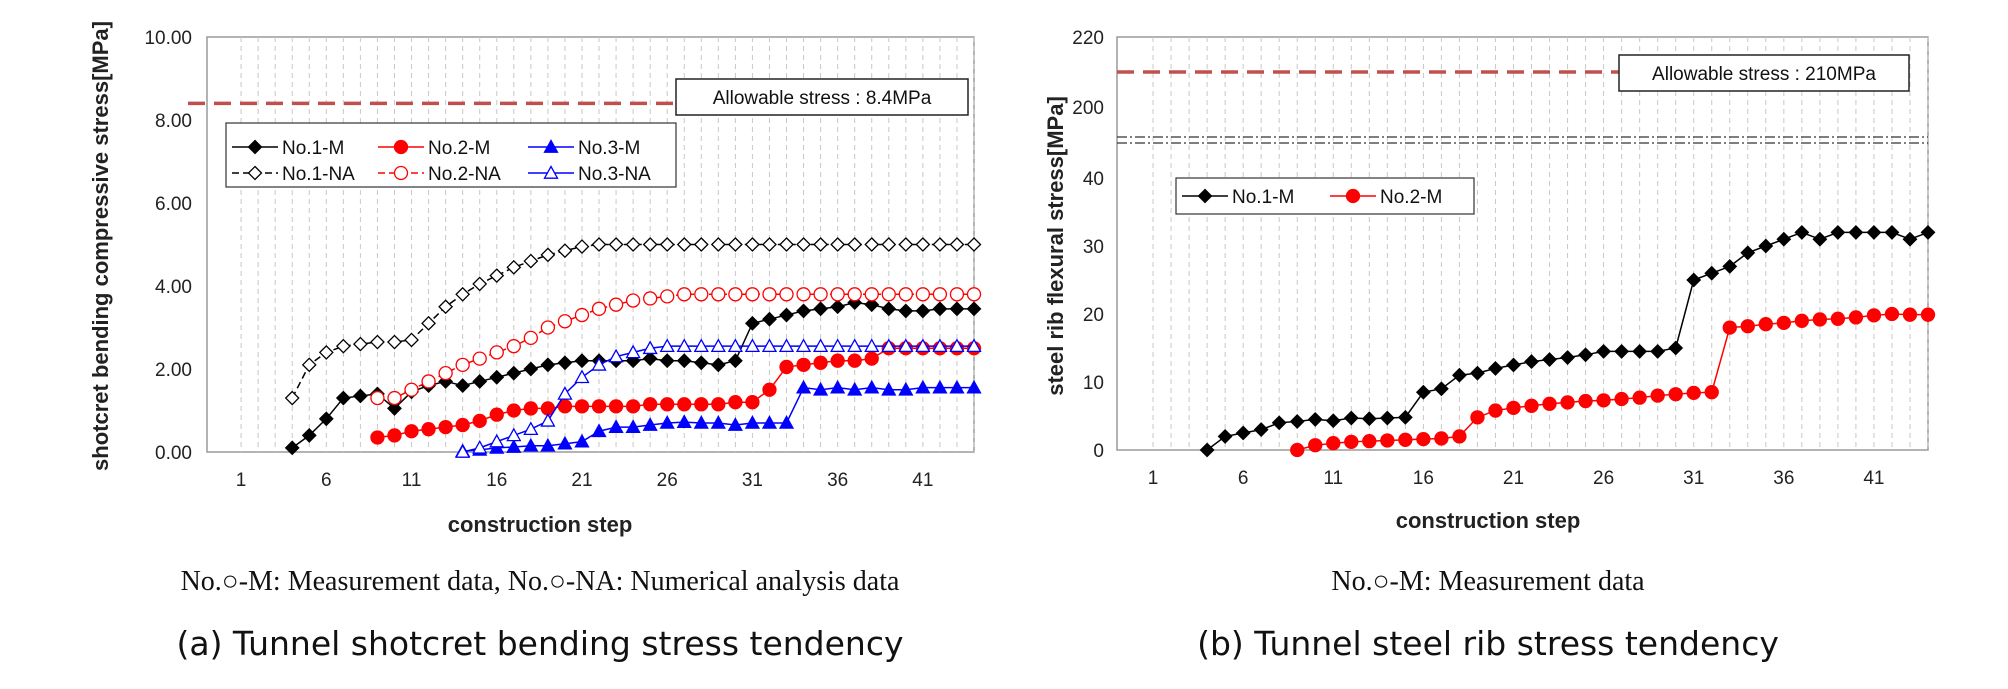 The image size is (2008, 689). Describe the element at coordinates (667, 480) in the screenshot. I see `chart-a-x-tick-label: 26` at that location.